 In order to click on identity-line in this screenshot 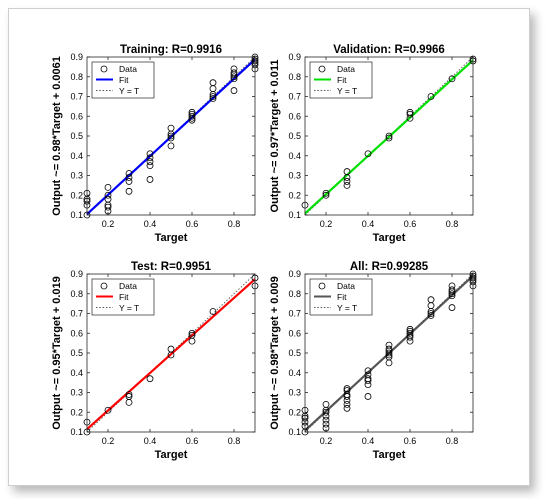, I will do `click(171, 136)`.